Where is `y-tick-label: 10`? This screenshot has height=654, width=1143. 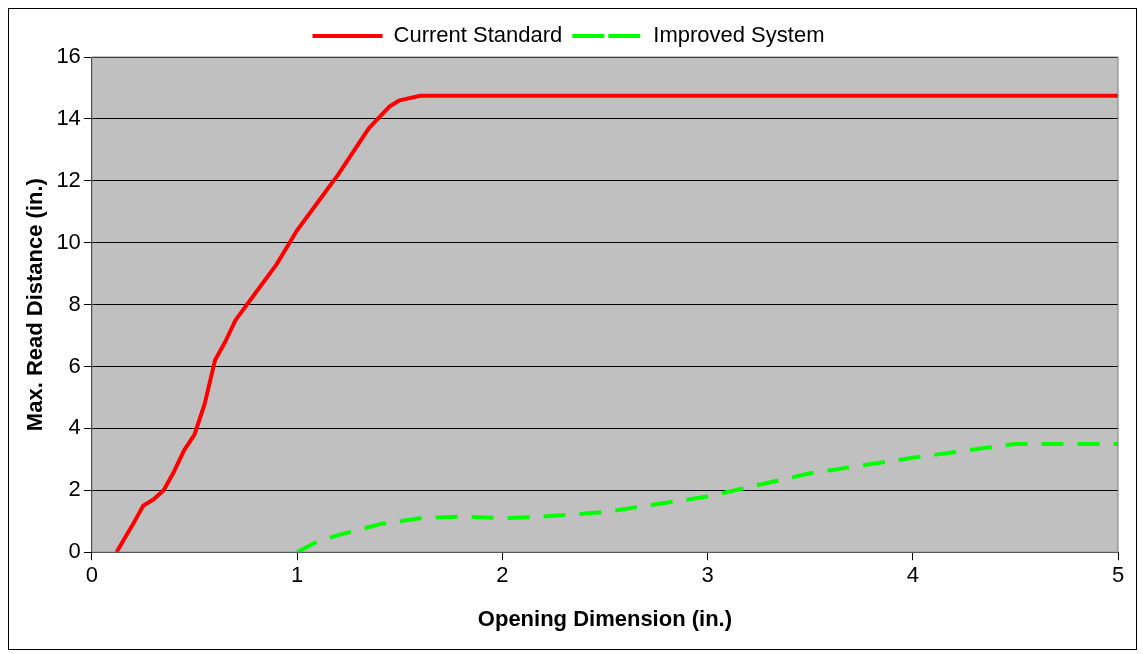
y-tick-label: 10 is located at coordinates (68, 241).